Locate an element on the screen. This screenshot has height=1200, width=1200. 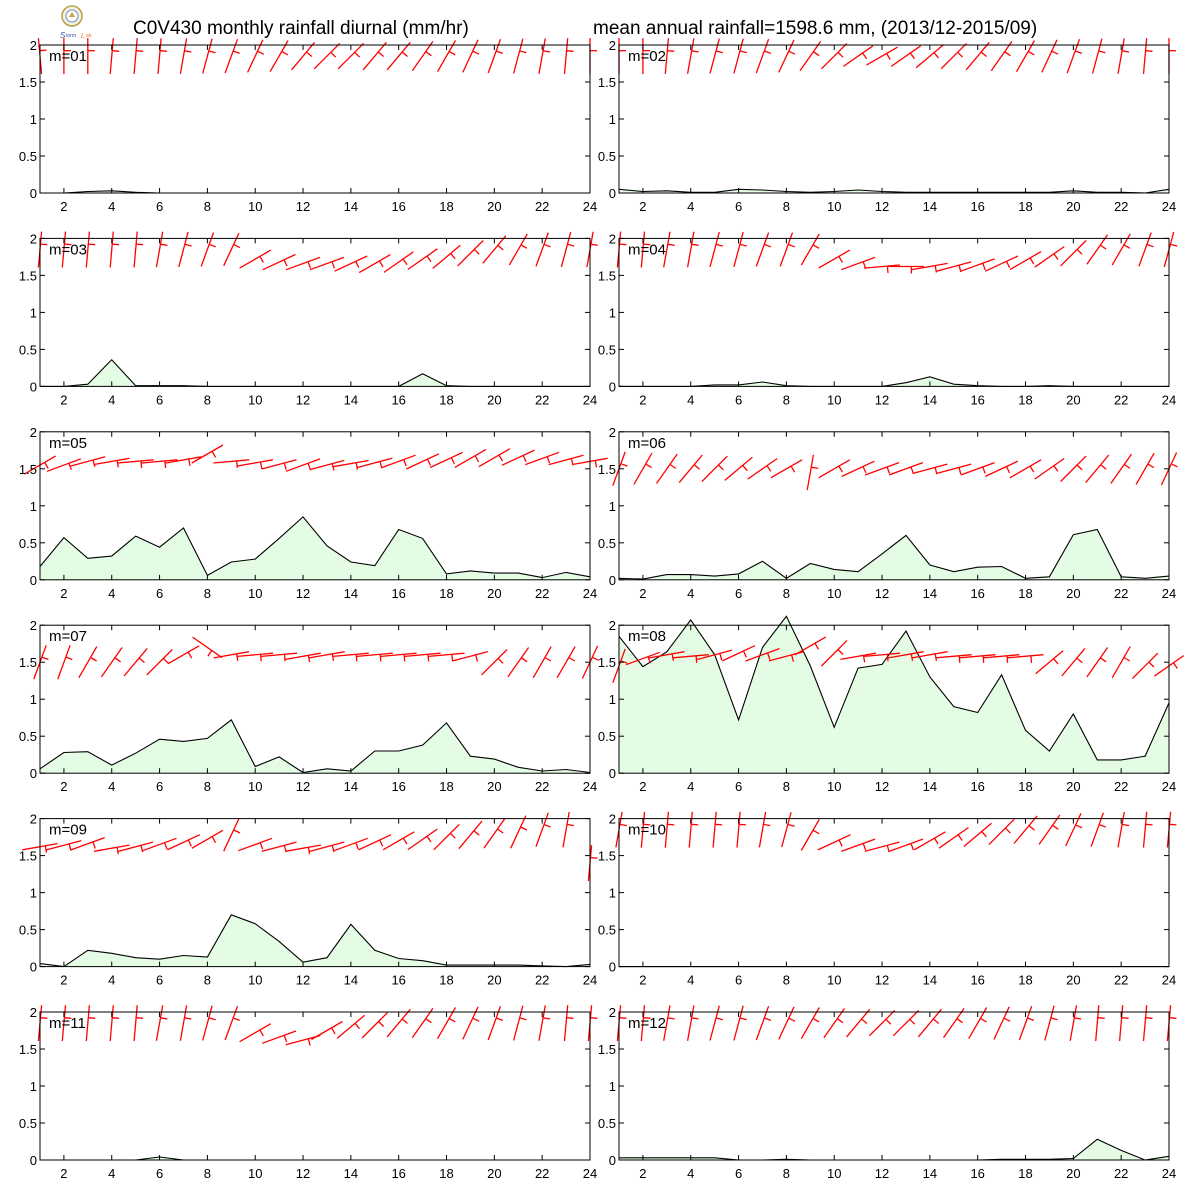
x-tick-label: 22 is located at coordinates (1121, 1173).